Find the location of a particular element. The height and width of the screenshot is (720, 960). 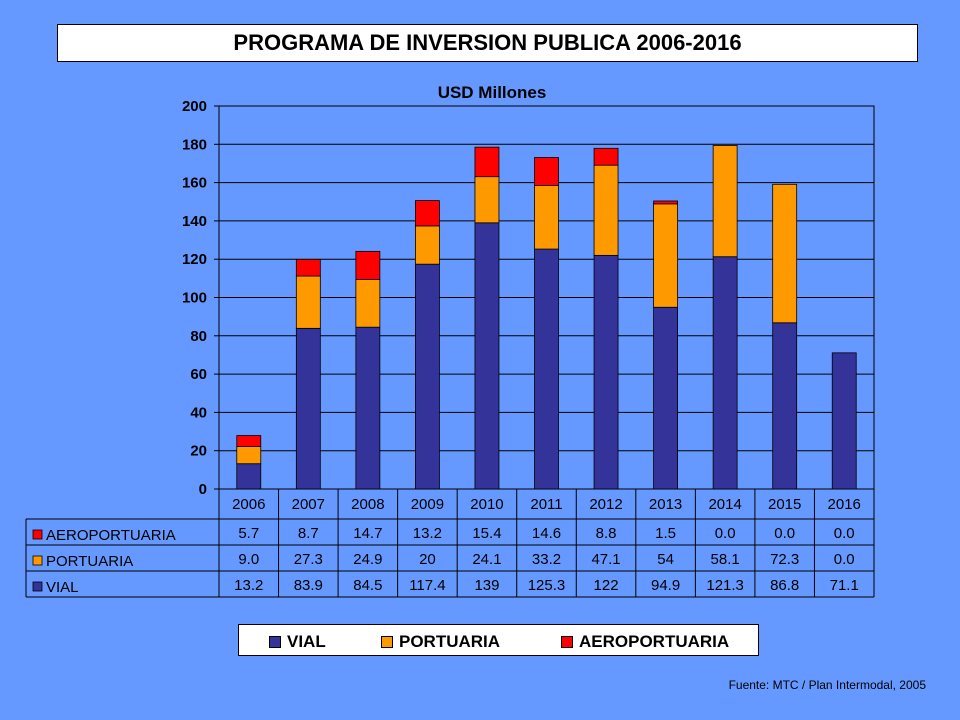

bar-portuaria-2013 is located at coordinates (665, 255).